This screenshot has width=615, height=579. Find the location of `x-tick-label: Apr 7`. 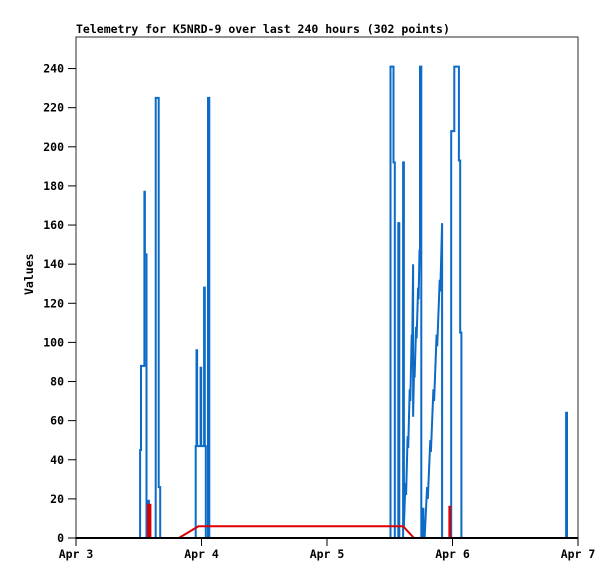

x-tick-label: Apr 7 is located at coordinates (578, 554).